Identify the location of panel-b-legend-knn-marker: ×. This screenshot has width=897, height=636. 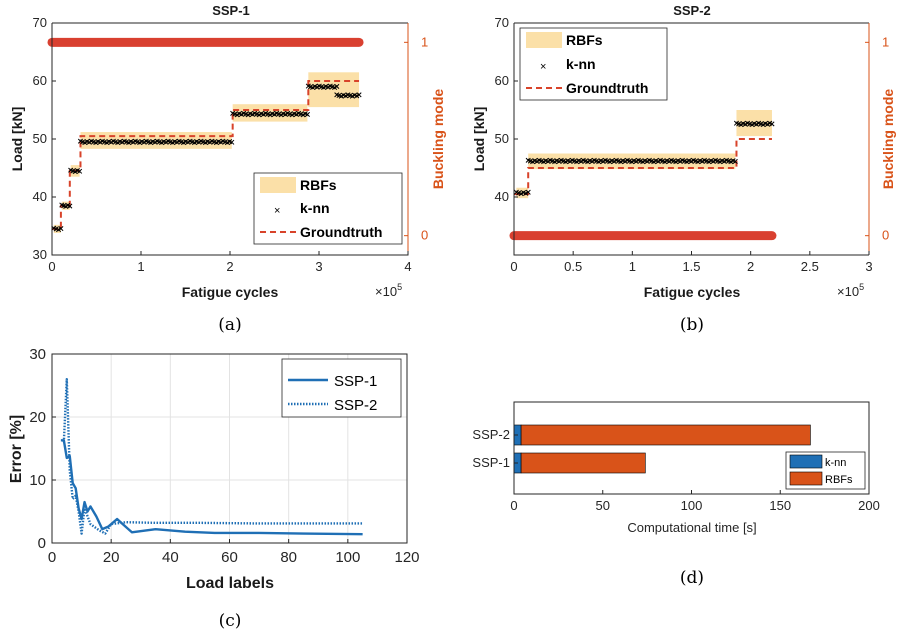
(543, 67).